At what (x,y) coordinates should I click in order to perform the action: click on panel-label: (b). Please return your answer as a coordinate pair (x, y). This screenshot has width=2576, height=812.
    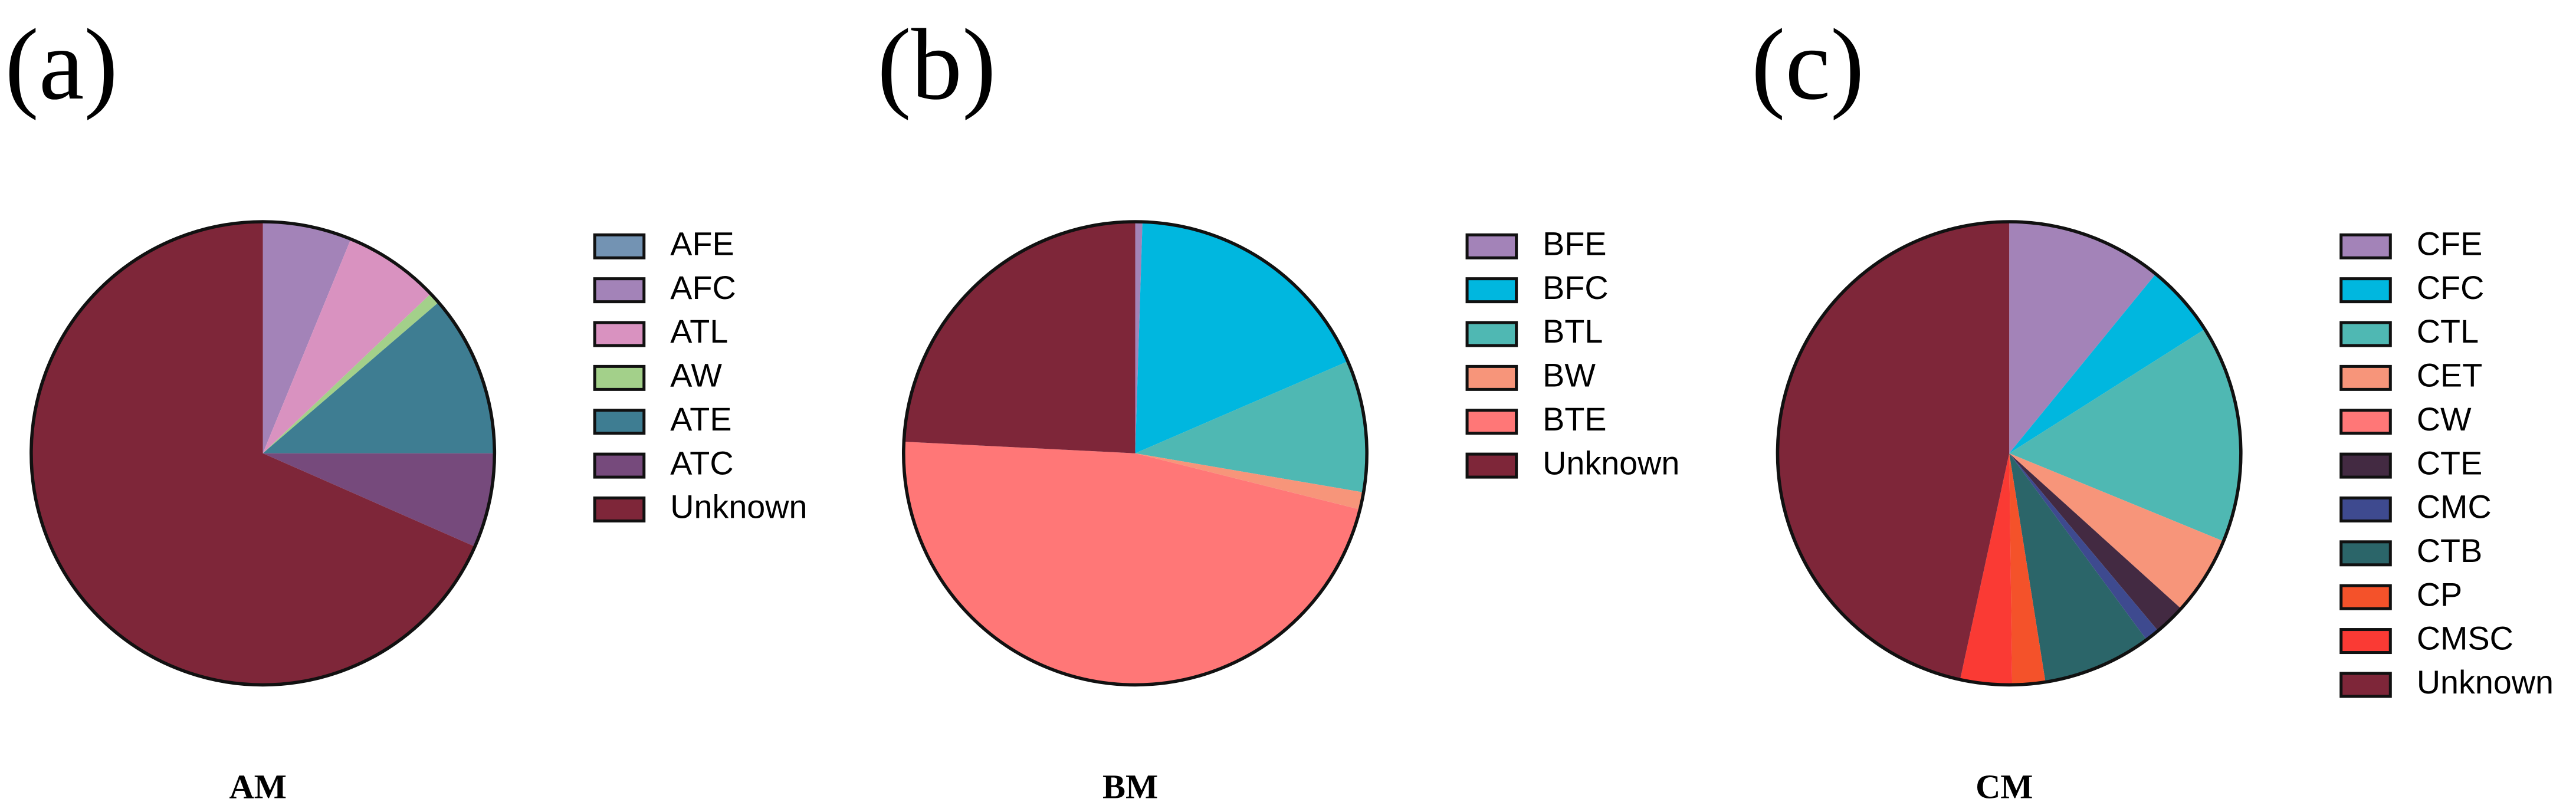
    Looking at the image, I should click on (936, 64).